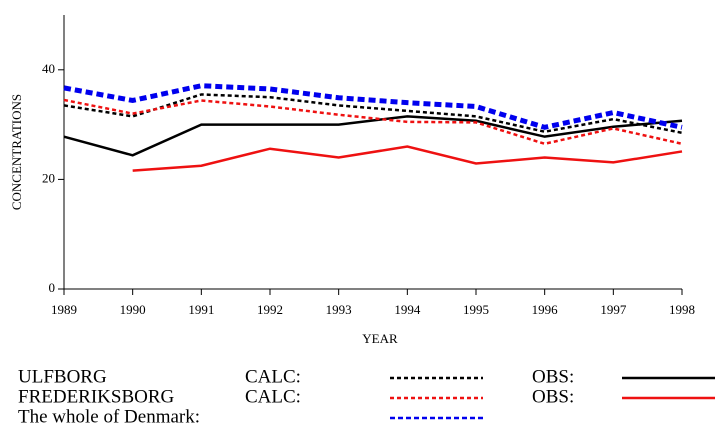  I want to click on x-tick-label: 1991, so click(201, 309).